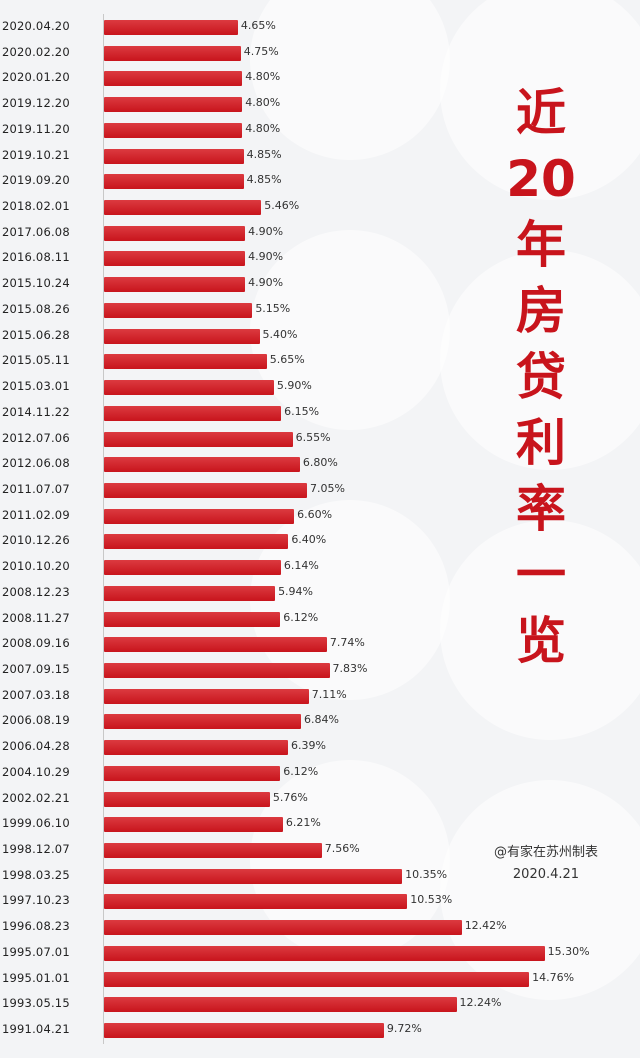 This screenshot has width=640, height=1058. Describe the element at coordinates (36, 308) in the screenshot. I see `category-label: 2015.08.26` at that location.